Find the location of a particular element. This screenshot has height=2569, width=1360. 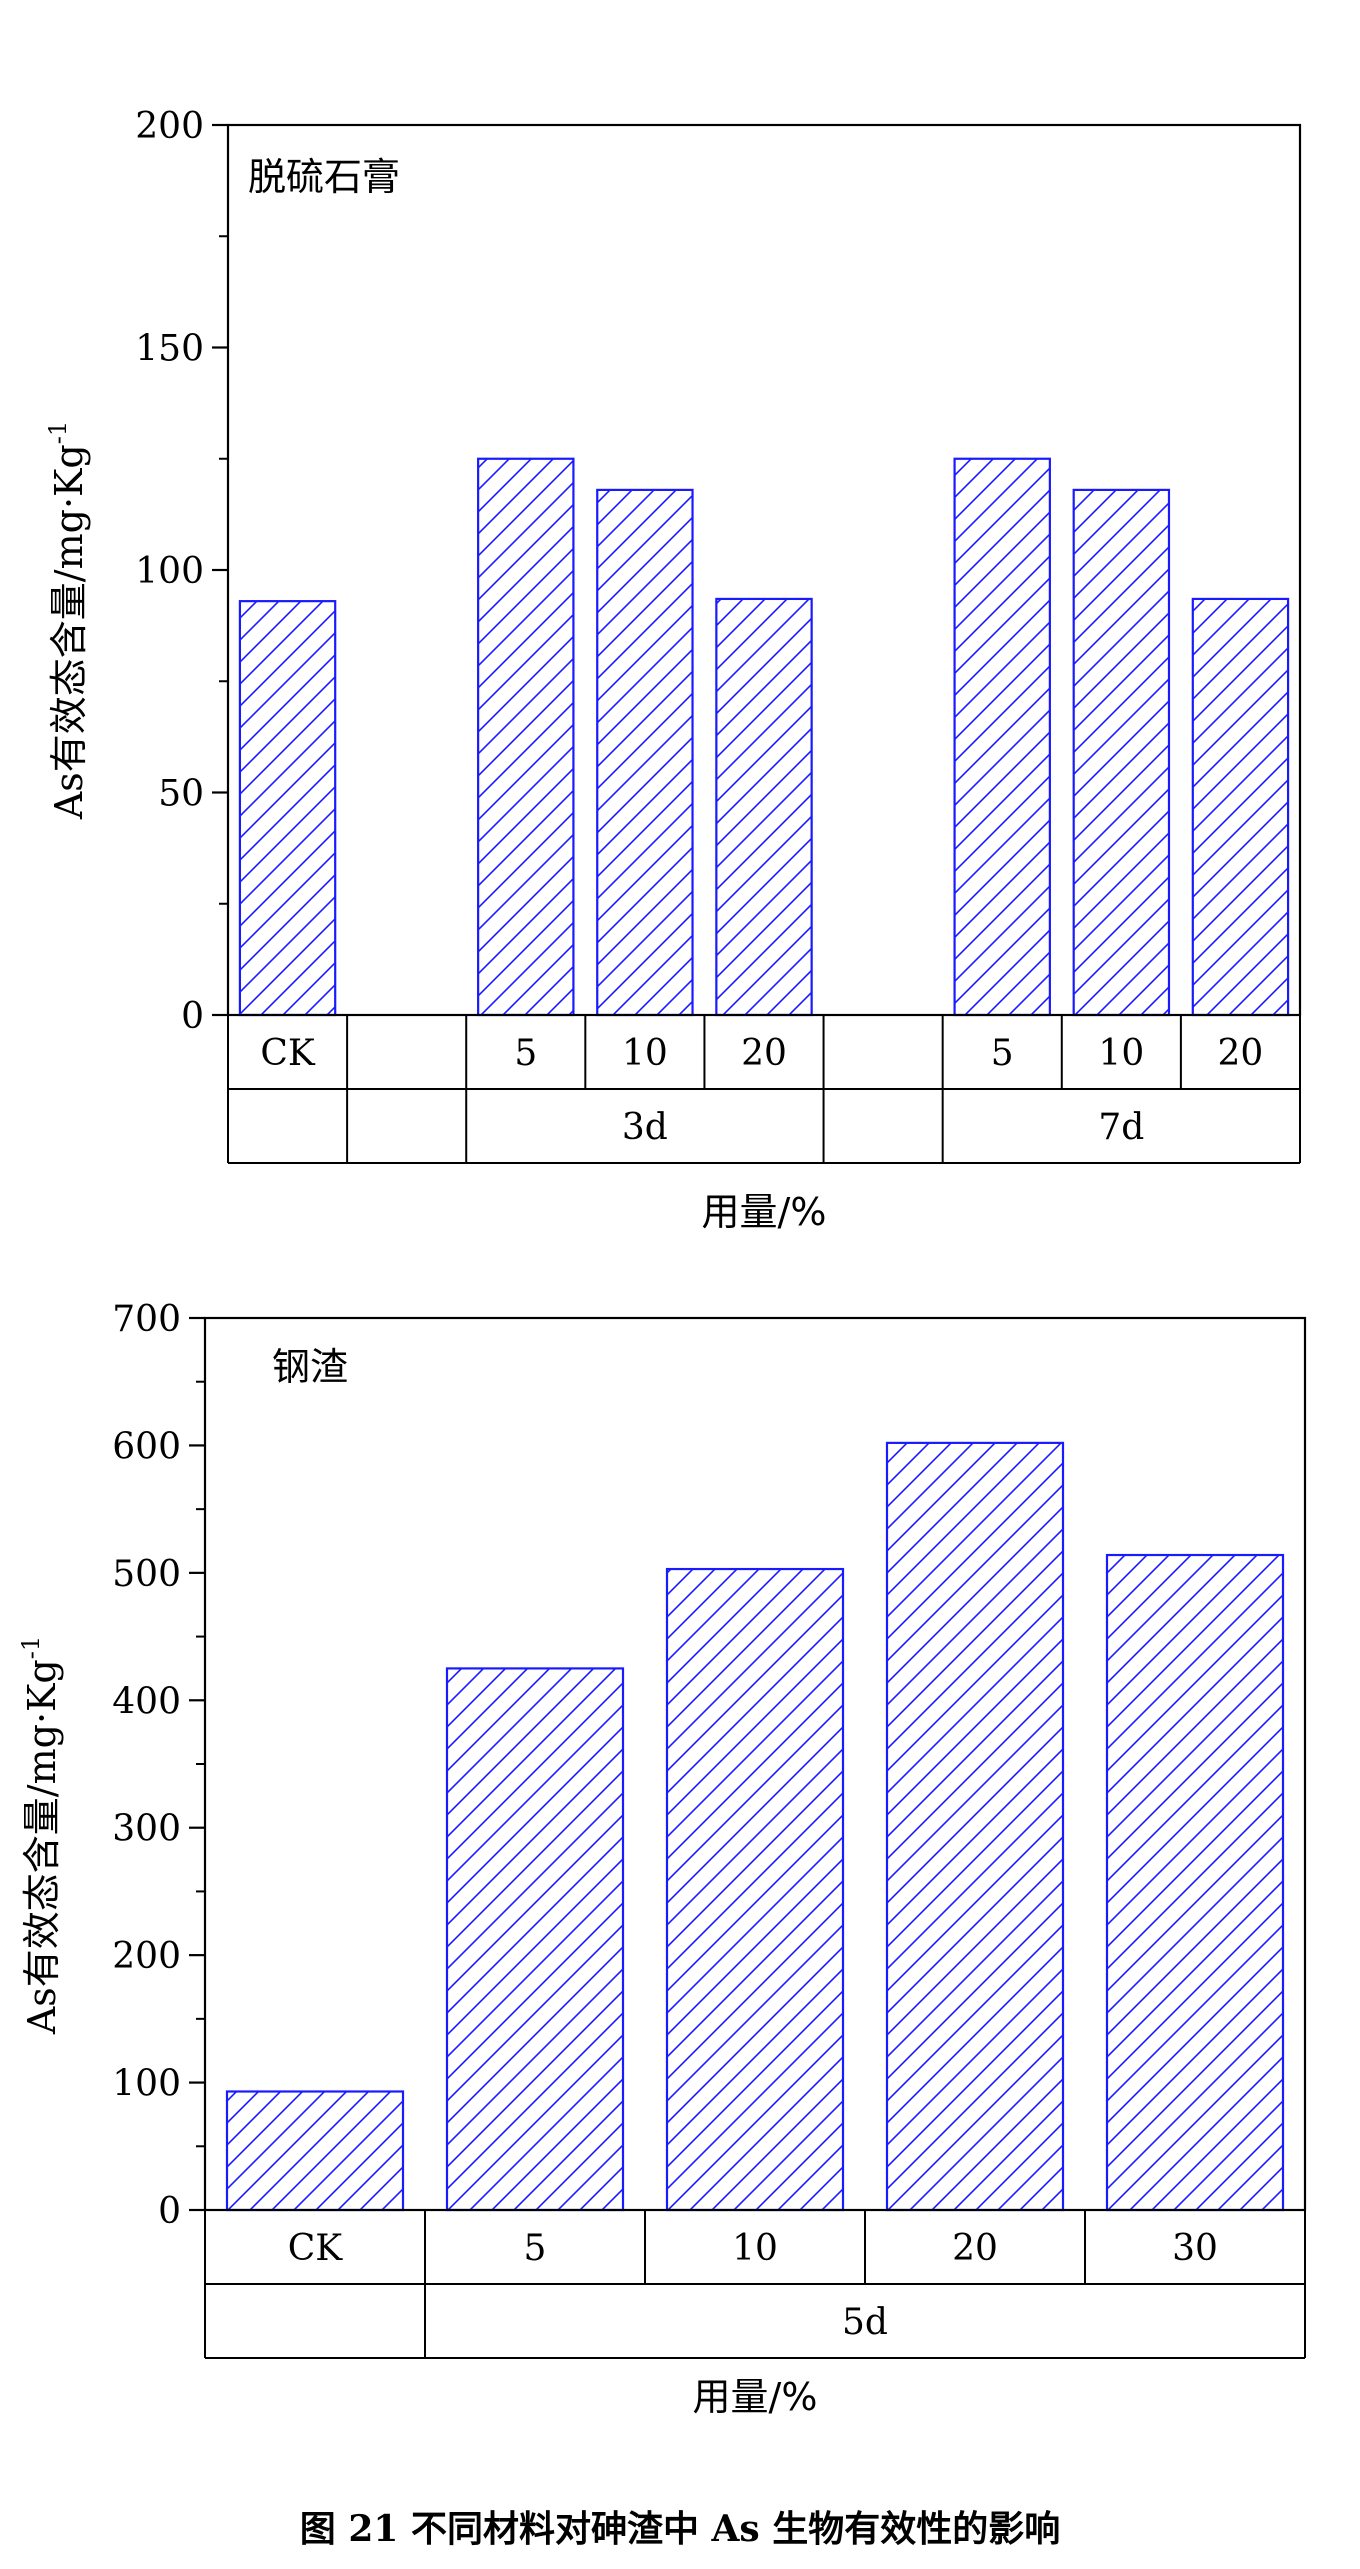

y-tick-label: 300 is located at coordinates (146, 1829).